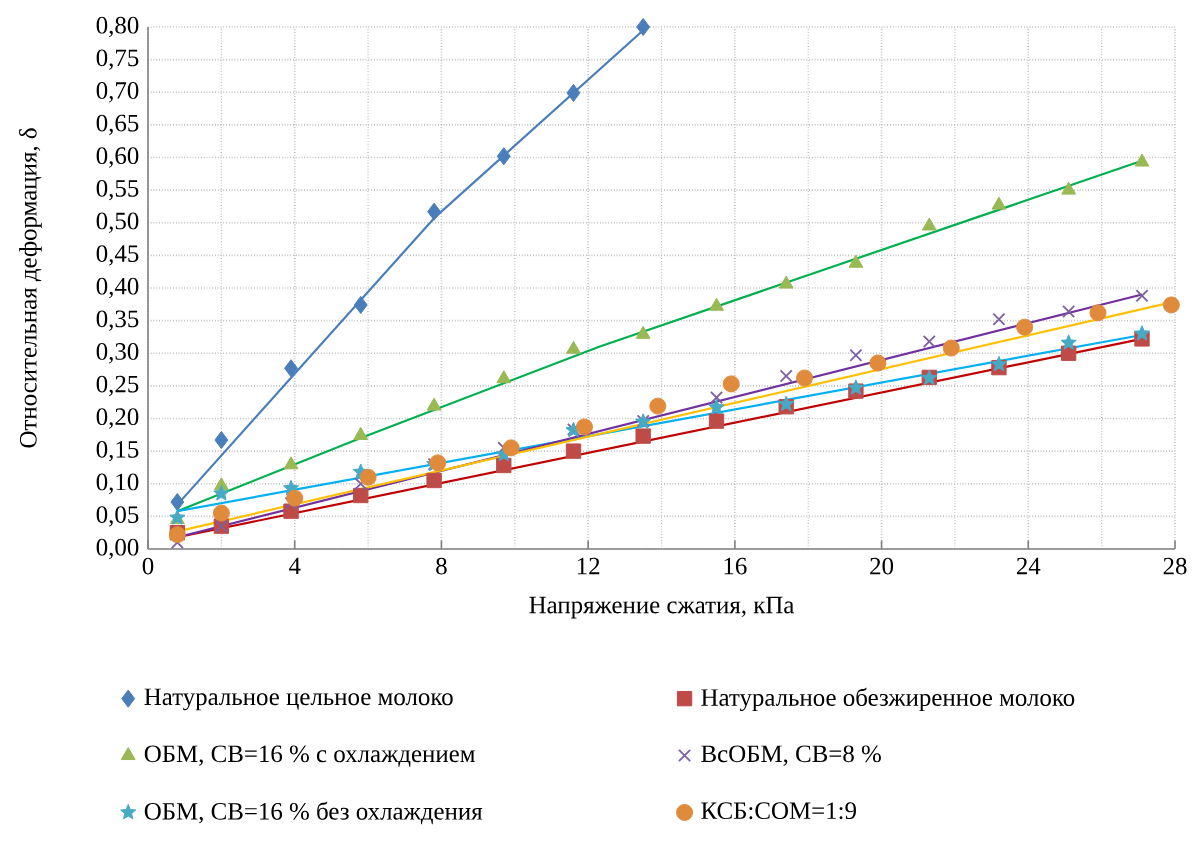 Image resolution: width=1192 pixels, height=854 pixels. What do you see at coordinates (117, 92) in the screenshot?
I see `y-tick-label: 0,70` at bounding box center [117, 92].